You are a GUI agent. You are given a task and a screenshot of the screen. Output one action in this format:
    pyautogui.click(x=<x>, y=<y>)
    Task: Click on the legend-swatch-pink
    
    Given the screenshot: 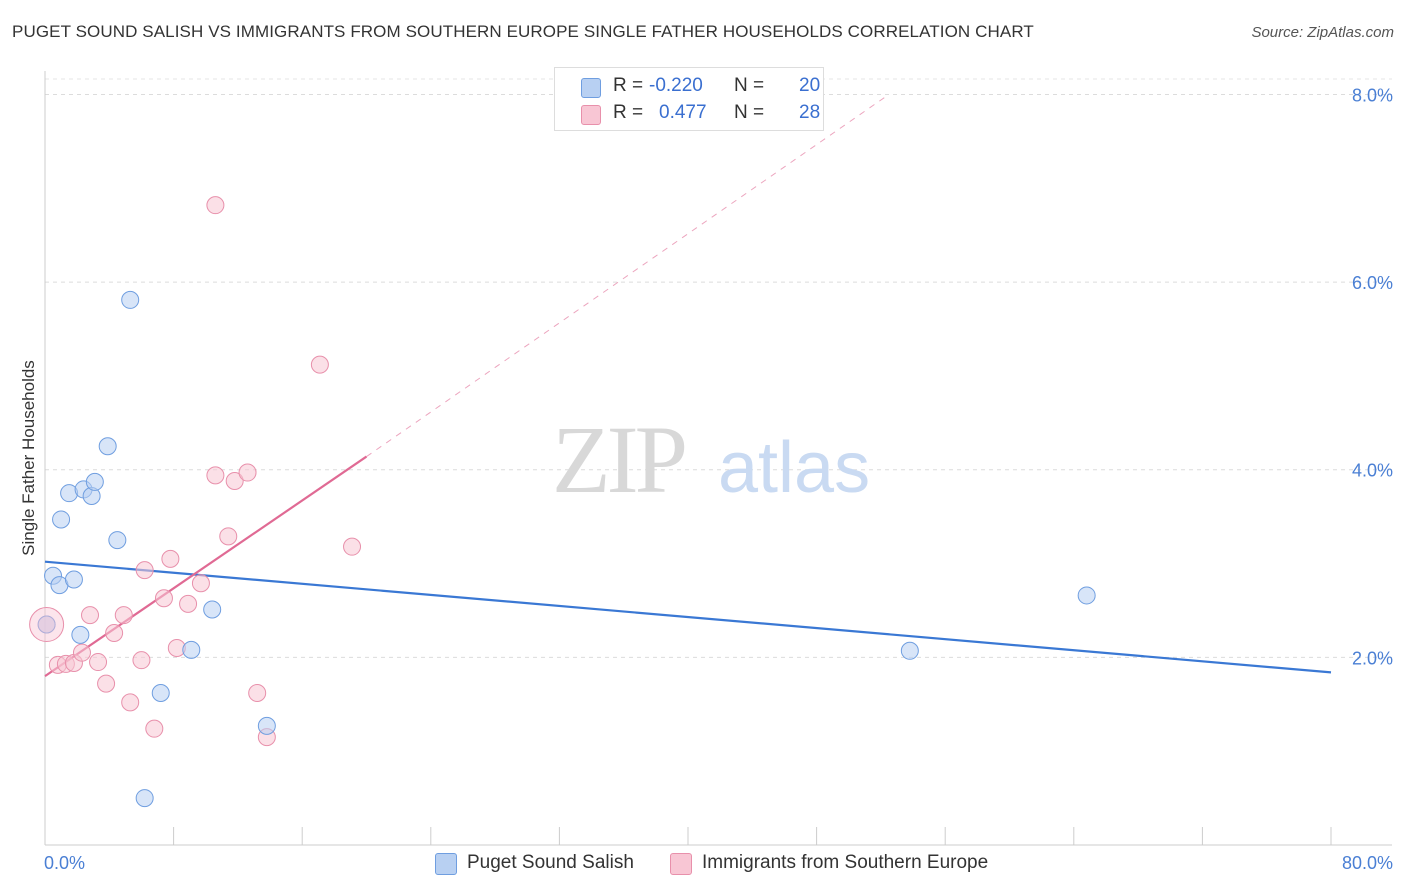 What is the action you would take?
    pyautogui.click(x=591, y=115)
    